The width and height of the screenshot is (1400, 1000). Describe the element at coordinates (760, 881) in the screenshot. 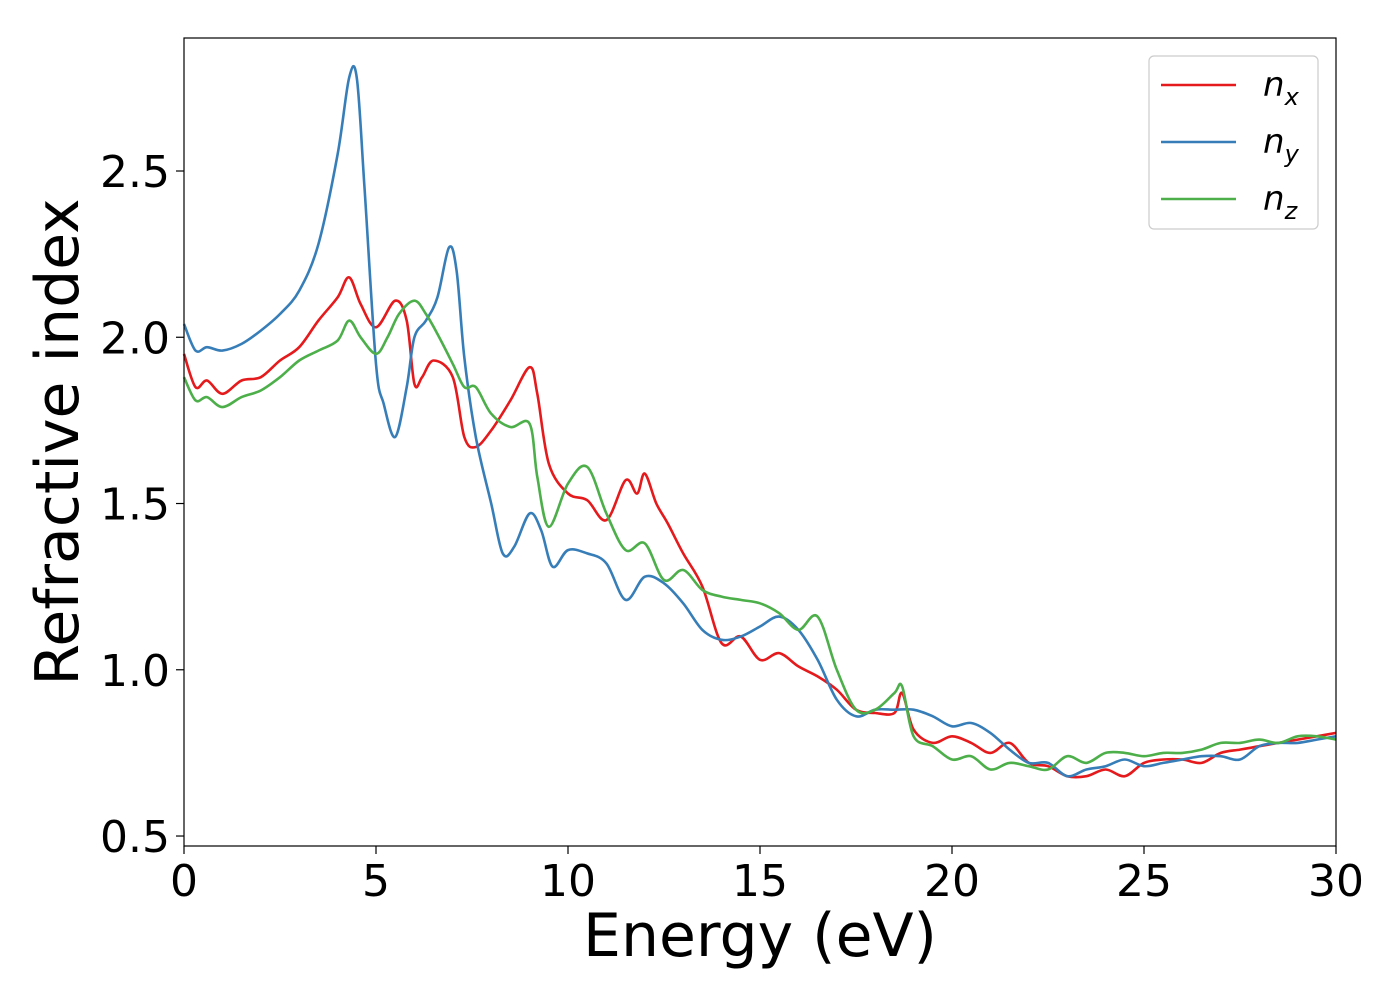

I see `x-tick-label: 15` at that location.